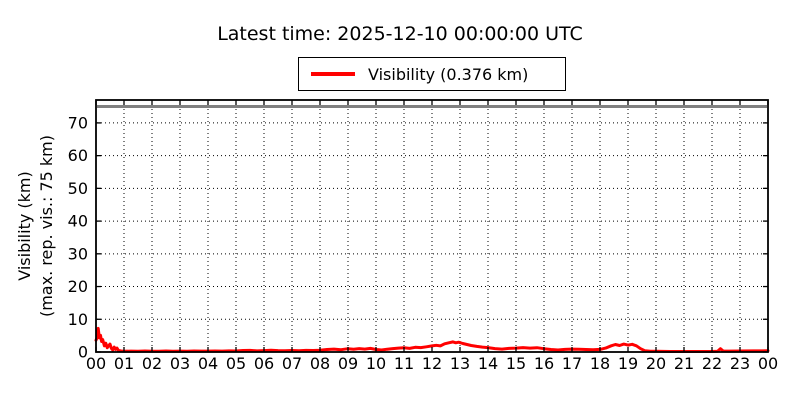 The width and height of the screenshot is (800, 400). I want to click on y-tick-label: 30, so click(78, 253).